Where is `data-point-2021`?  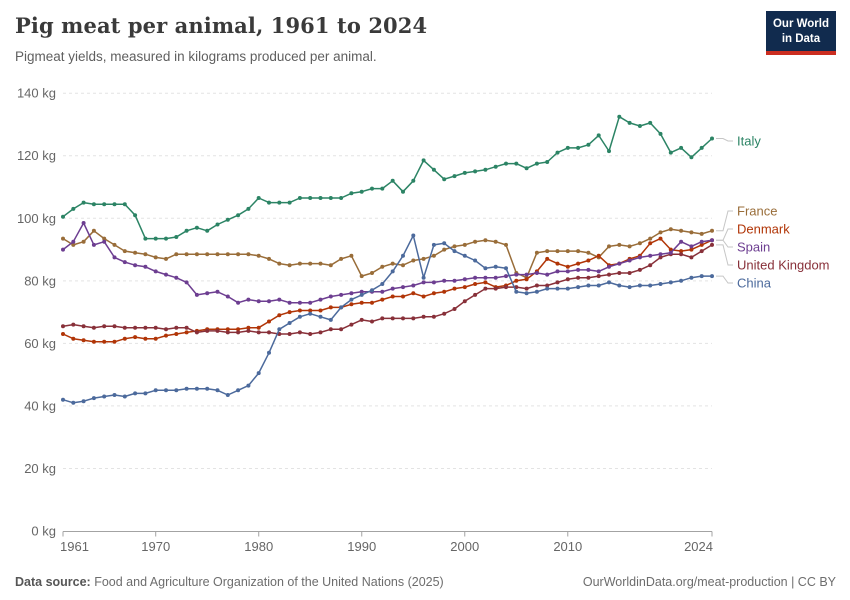 data-point-2021 is located at coordinates (681, 280).